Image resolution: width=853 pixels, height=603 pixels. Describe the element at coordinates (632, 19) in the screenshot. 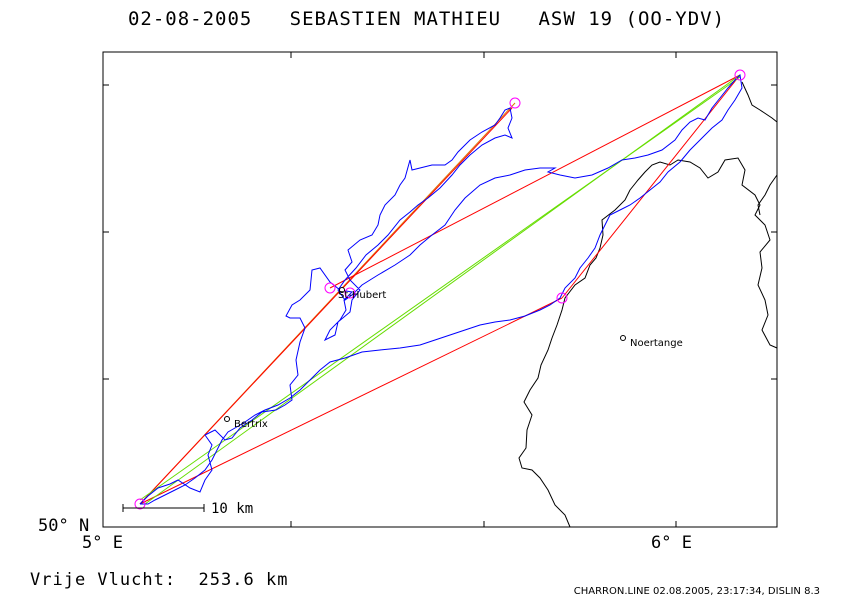

I see `glider-name: ASW 19 (OO-YDV)` at that location.